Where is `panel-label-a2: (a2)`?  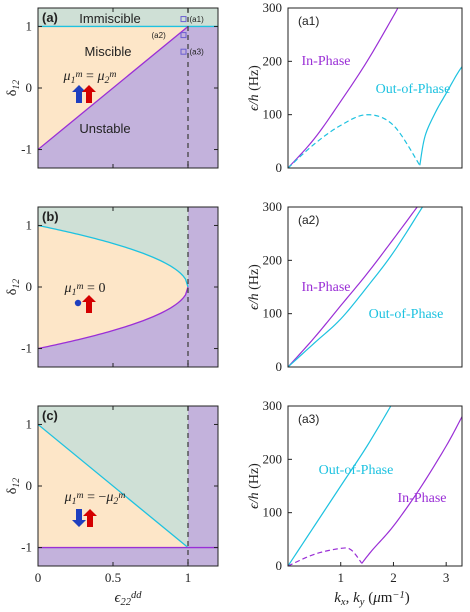 panel-label-a2: (a2) is located at coordinates (308, 220).